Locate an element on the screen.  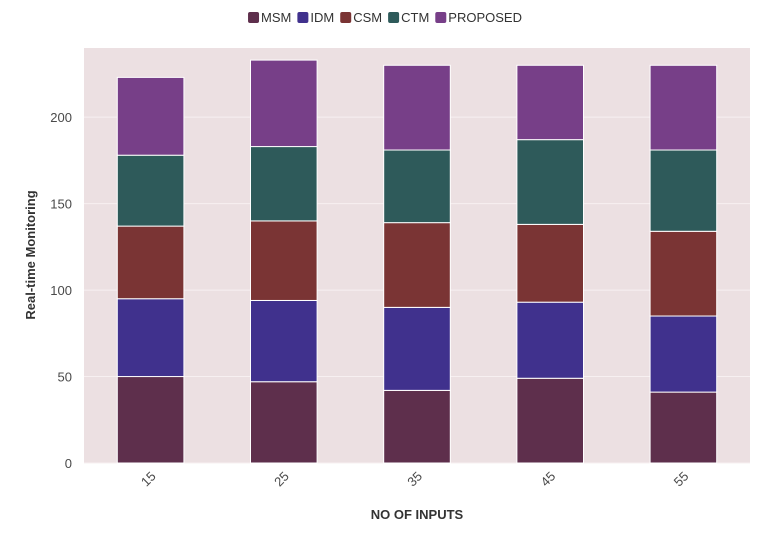
legend-item-msm: MSM is located at coordinates (269, 17).